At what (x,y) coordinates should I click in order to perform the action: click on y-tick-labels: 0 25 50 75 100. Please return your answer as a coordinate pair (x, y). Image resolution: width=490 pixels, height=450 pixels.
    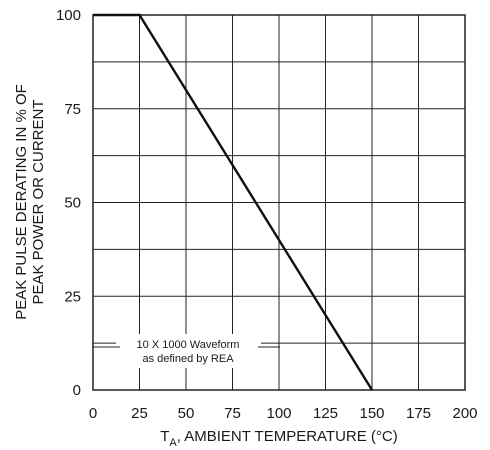
    Looking at the image, I should click on (68, 203).